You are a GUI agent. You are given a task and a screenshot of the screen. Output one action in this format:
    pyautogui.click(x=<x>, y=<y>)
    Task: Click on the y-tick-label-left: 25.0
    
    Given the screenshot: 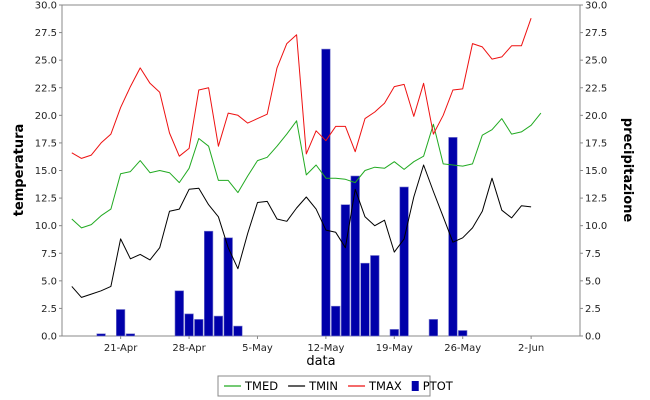 What is the action you would take?
    pyautogui.click(x=46, y=61)
    